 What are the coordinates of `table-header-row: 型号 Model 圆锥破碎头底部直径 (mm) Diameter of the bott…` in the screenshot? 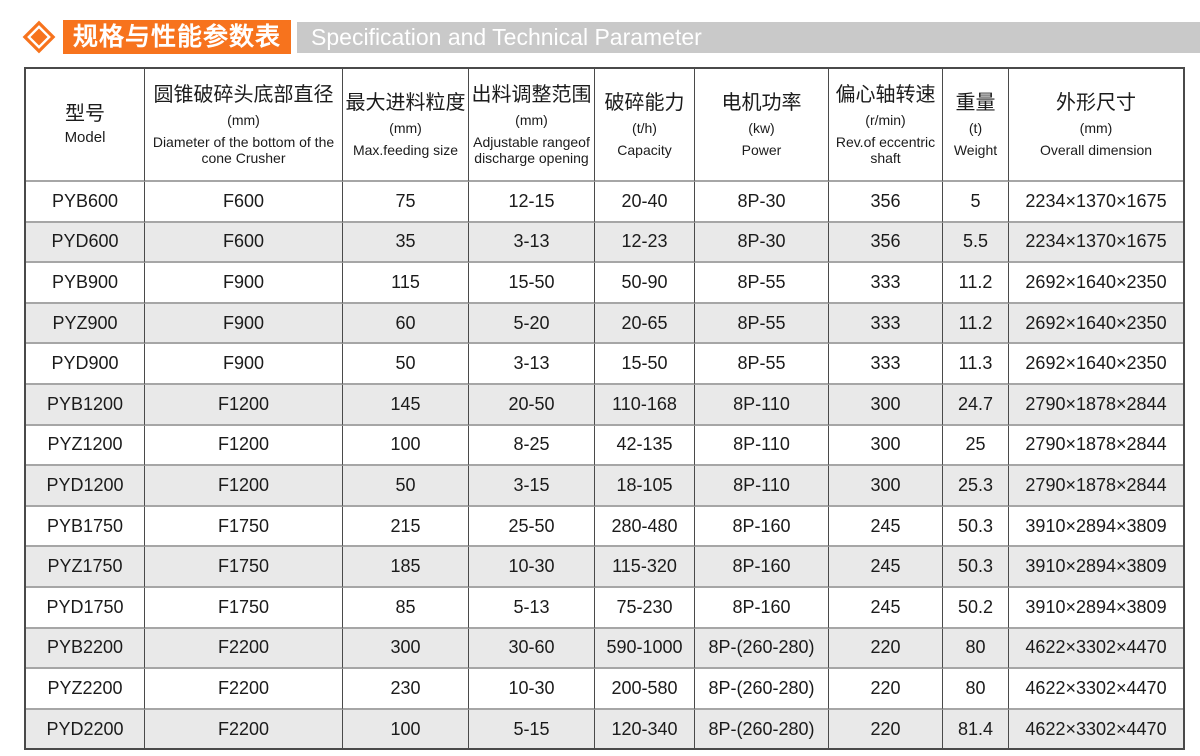 It's located at (604, 125).